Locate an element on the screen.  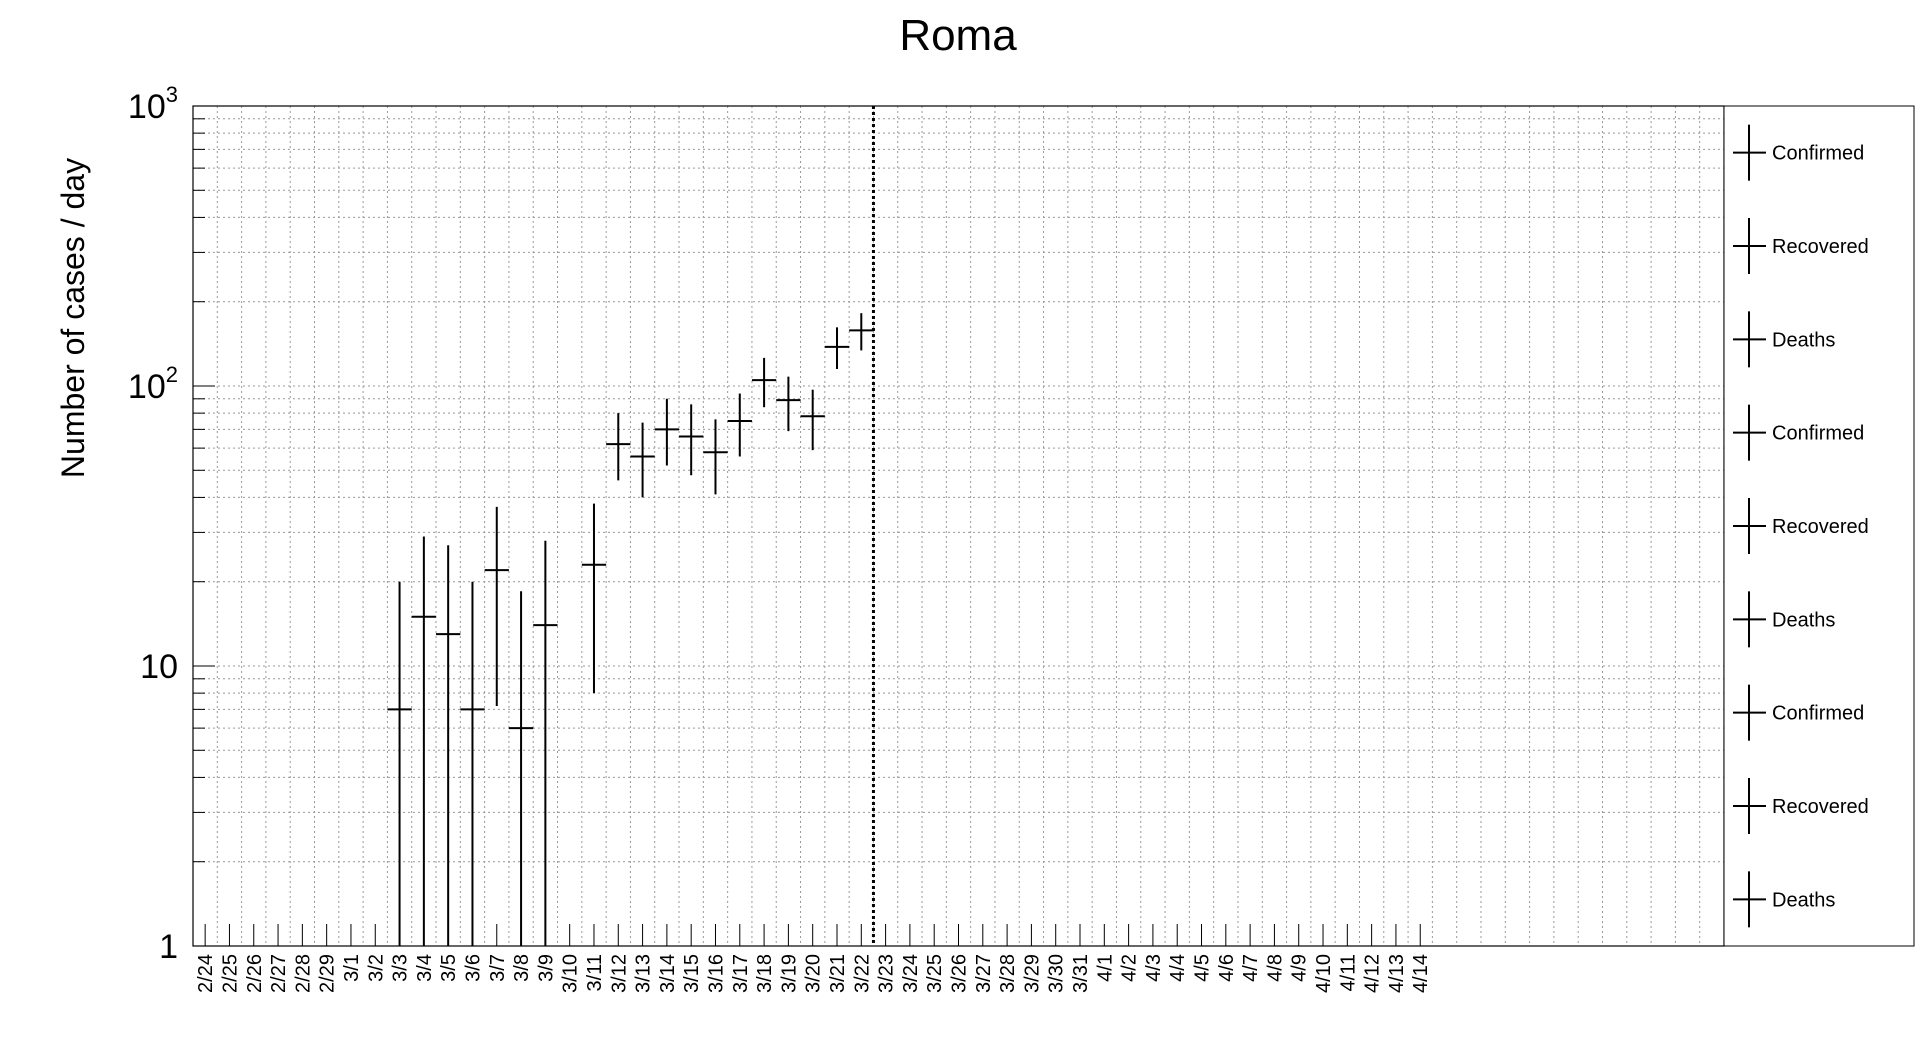
x-tick-label: 3/23 is located at coordinates (887, 973).